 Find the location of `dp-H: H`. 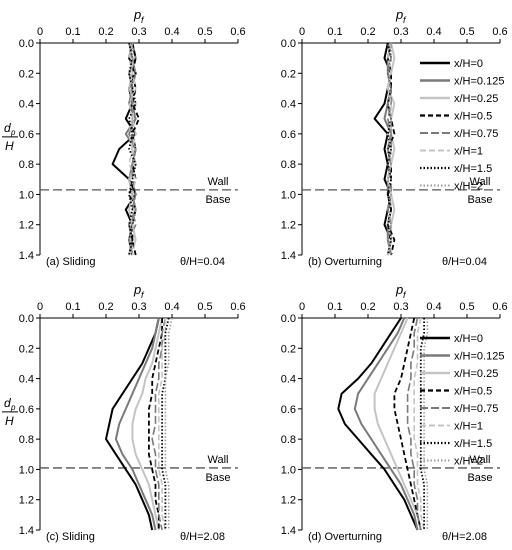

dp-H: H is located at coordinates (9, 146).